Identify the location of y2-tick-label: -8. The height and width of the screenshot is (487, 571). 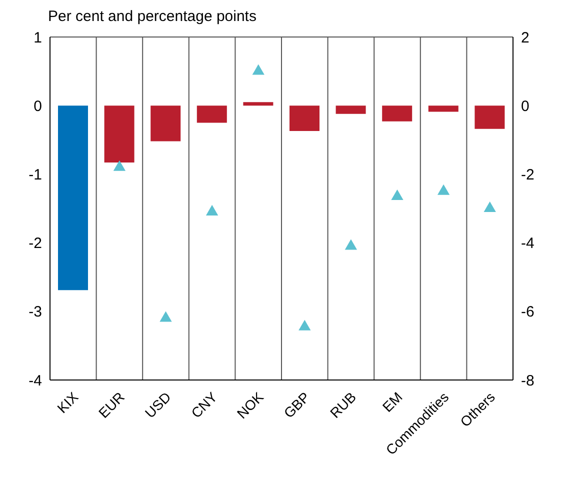
(527, 381).